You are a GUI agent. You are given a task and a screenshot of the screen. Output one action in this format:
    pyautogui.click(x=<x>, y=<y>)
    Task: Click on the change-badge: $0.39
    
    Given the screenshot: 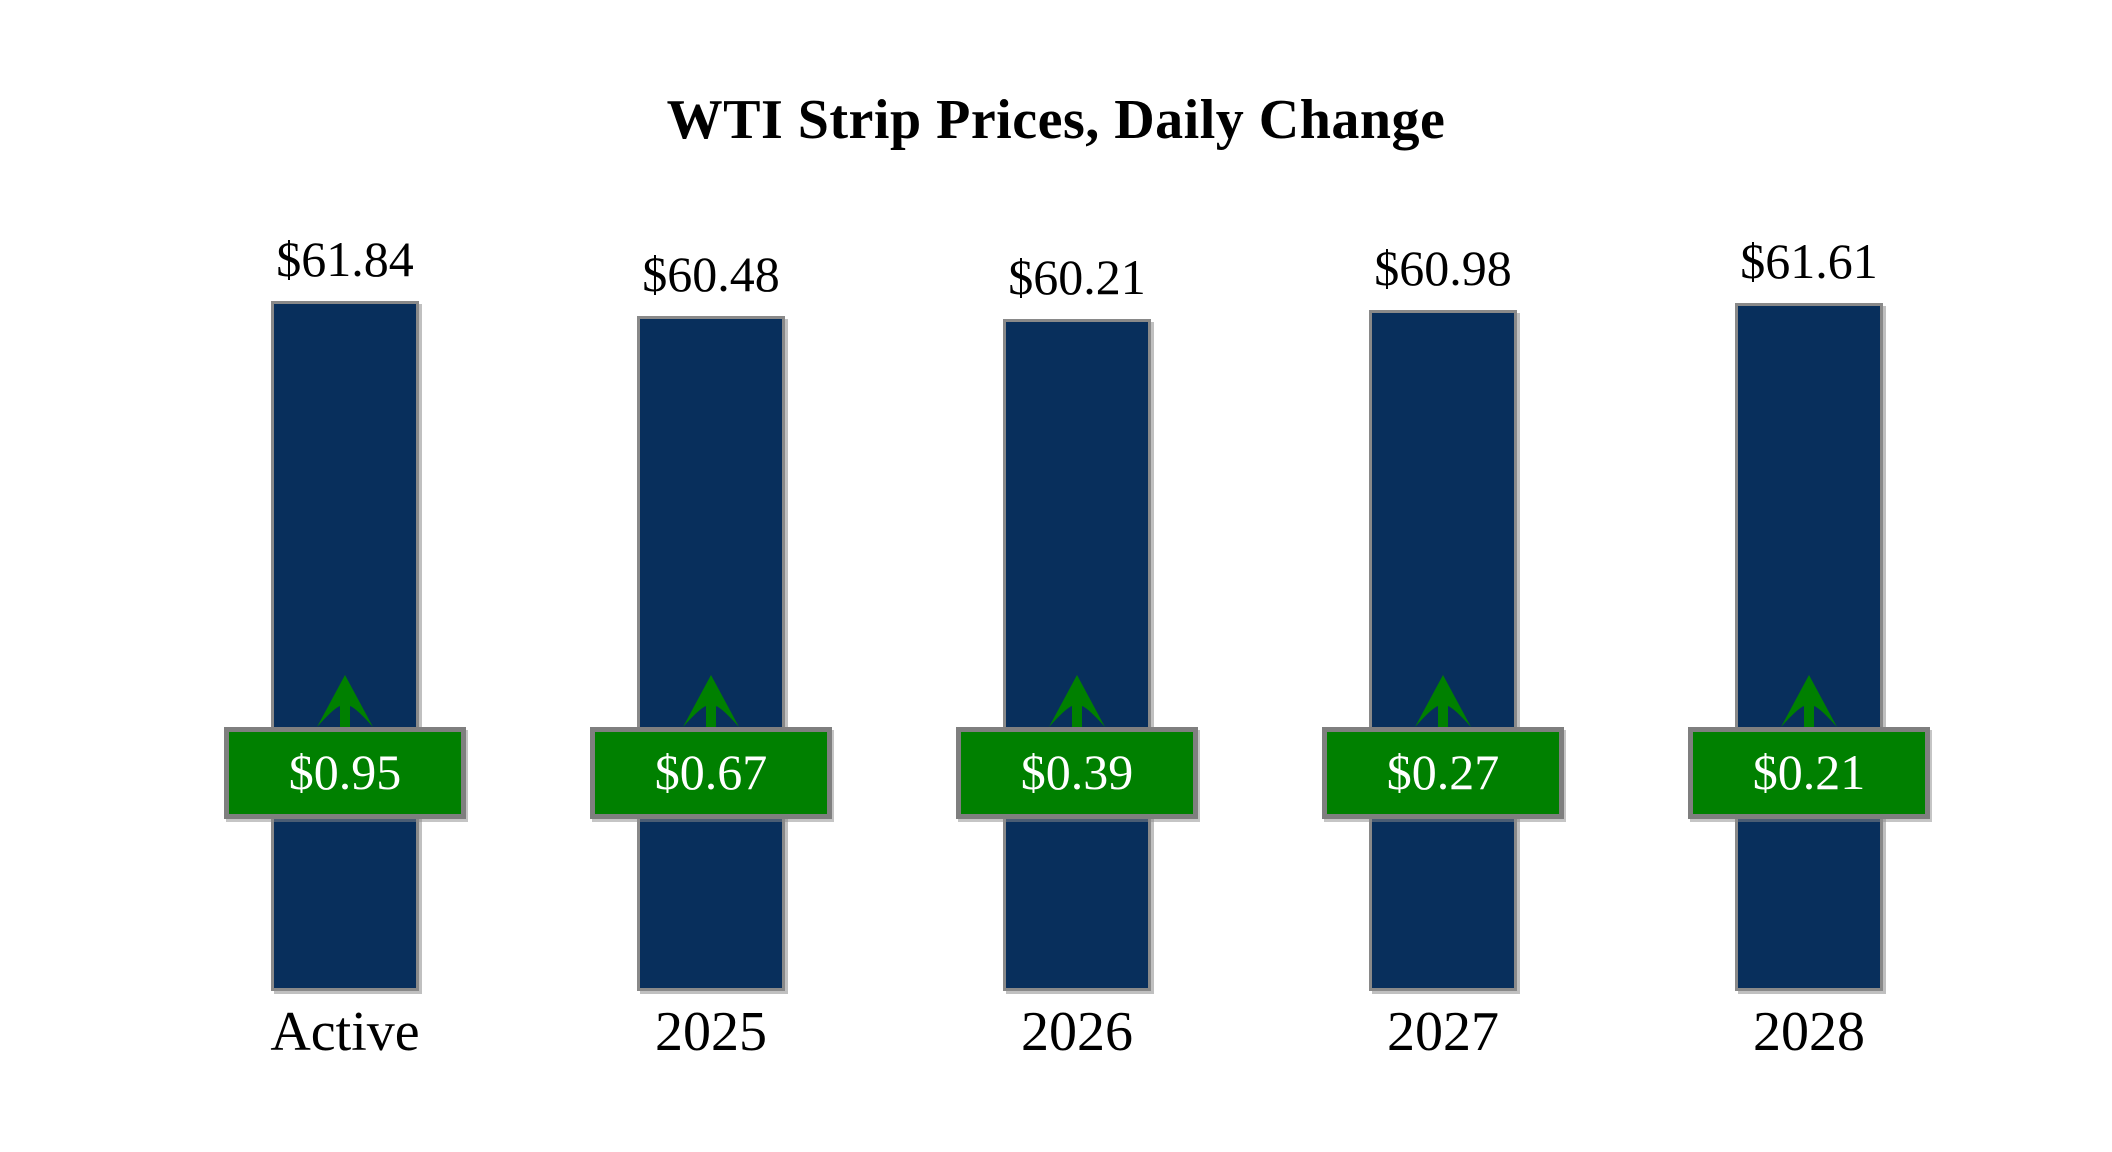 What is the action you would take?
    pyautogui.click(x=1077, y=773)
    